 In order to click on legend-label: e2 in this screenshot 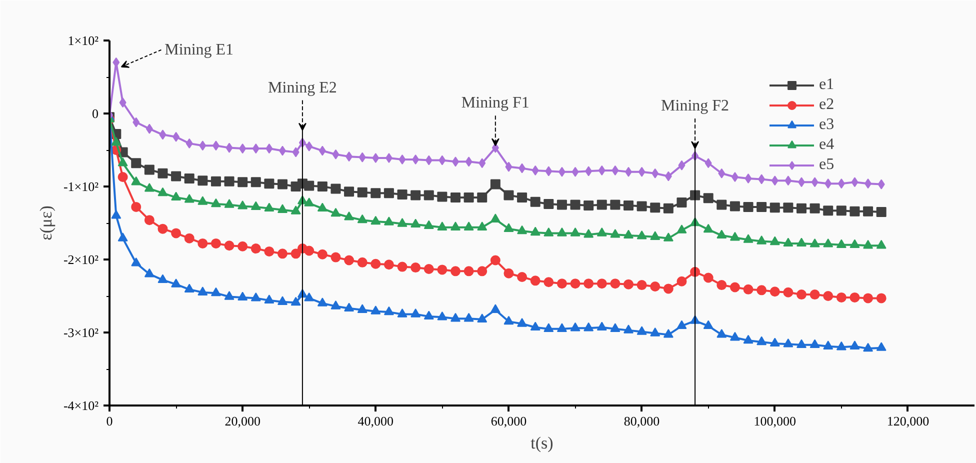, I will do `click(827, 105)`.